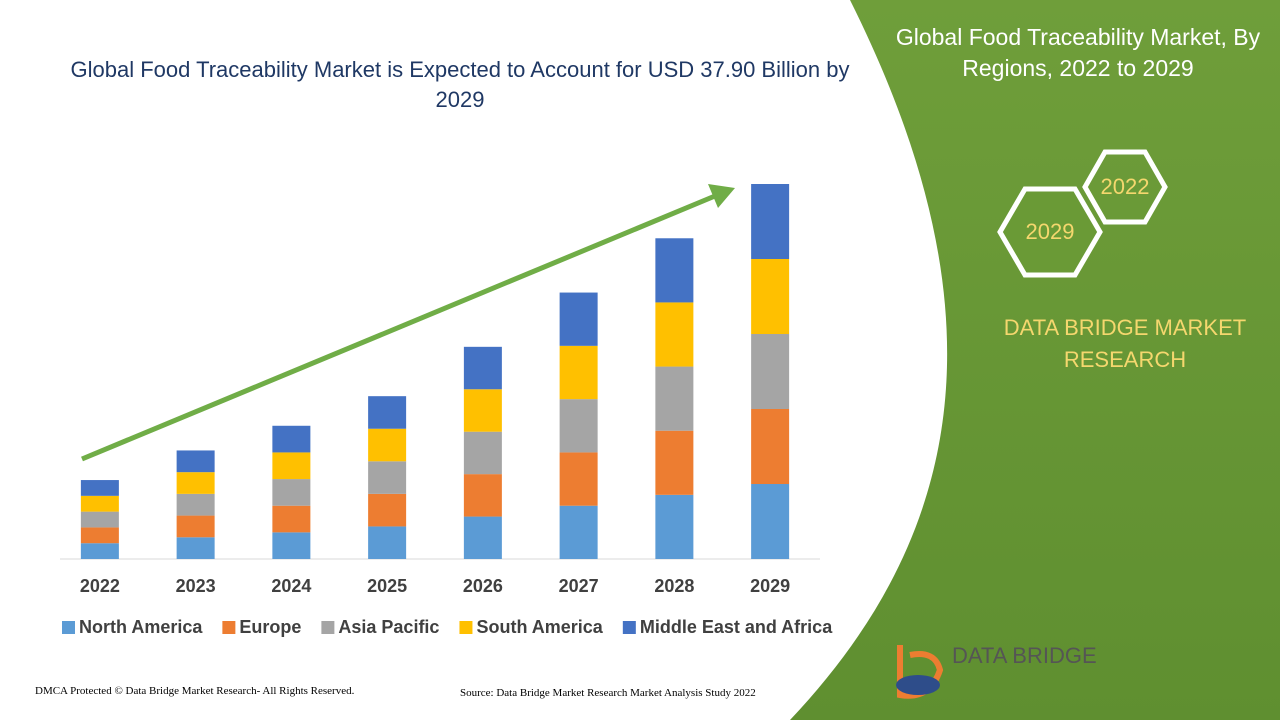 Image resolution: width=1280 pixels, height=720 pixels. What do you see at coordinates (1024, 655) in the screenshot?
I see `logo-text: DATA BRIDGE` at bounding box center [1024, 655].